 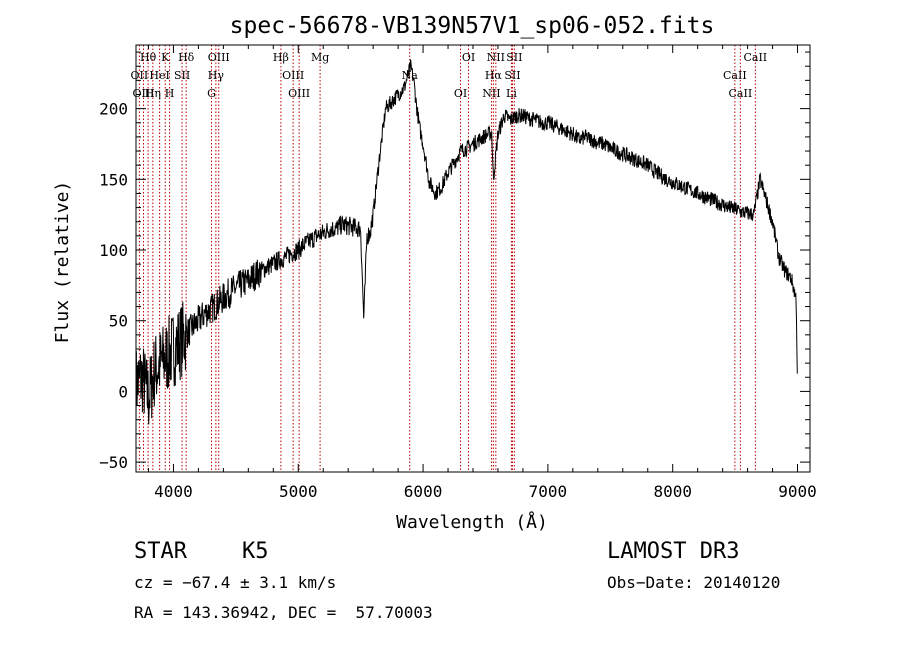 I want to click on redshift-readout: cz = −67.4 ± 3.1 km/s, so click(x=235, y=582).